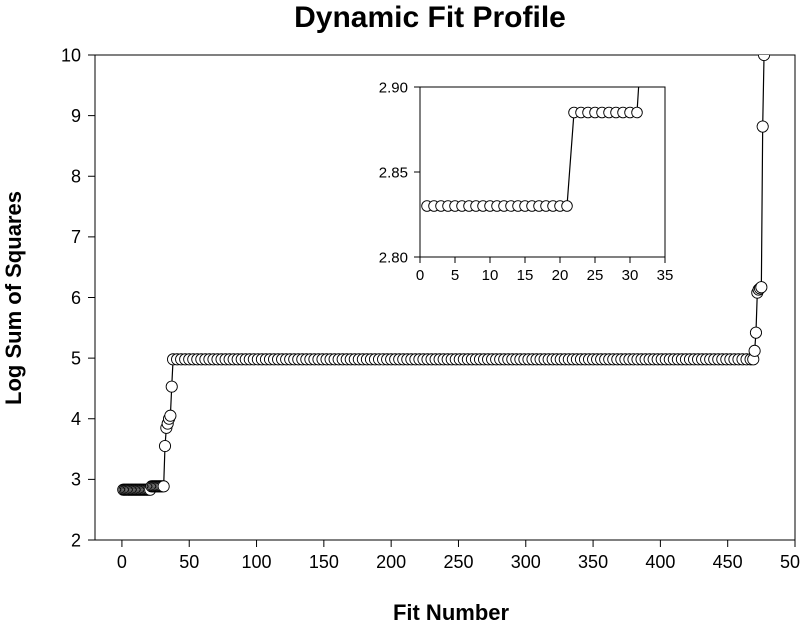 The width and height of the screenshot is (800, 627). What do you see at coordinates (76, 358) in the screenshot?
I see `y-tick-label: 5` at bounding box center [76, 358].